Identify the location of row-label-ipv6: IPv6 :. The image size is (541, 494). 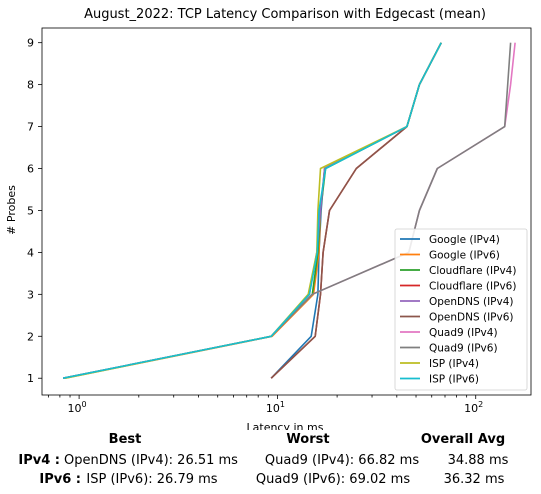
(60, 479).